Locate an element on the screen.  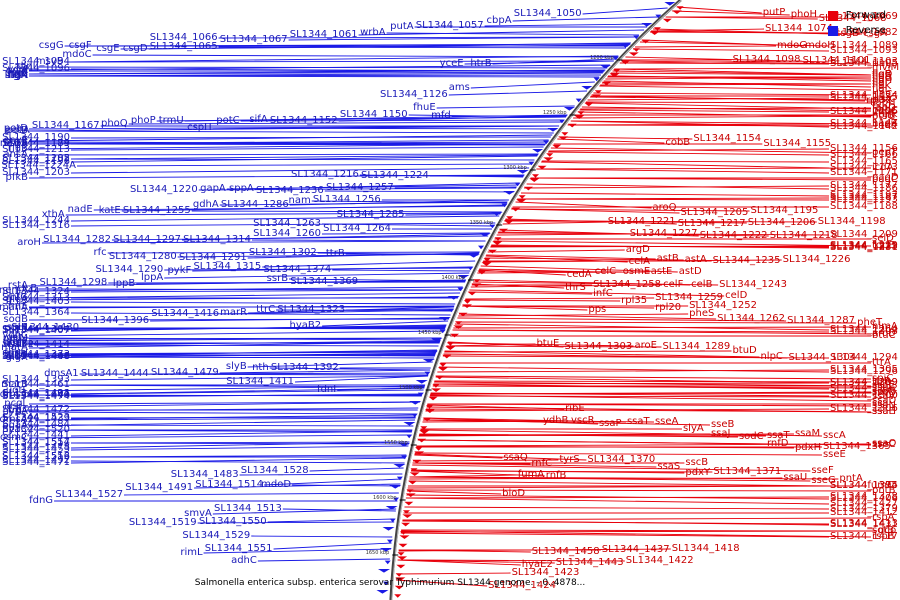
gene-label: SL1344_1105 is located at coordinates (864, 63).